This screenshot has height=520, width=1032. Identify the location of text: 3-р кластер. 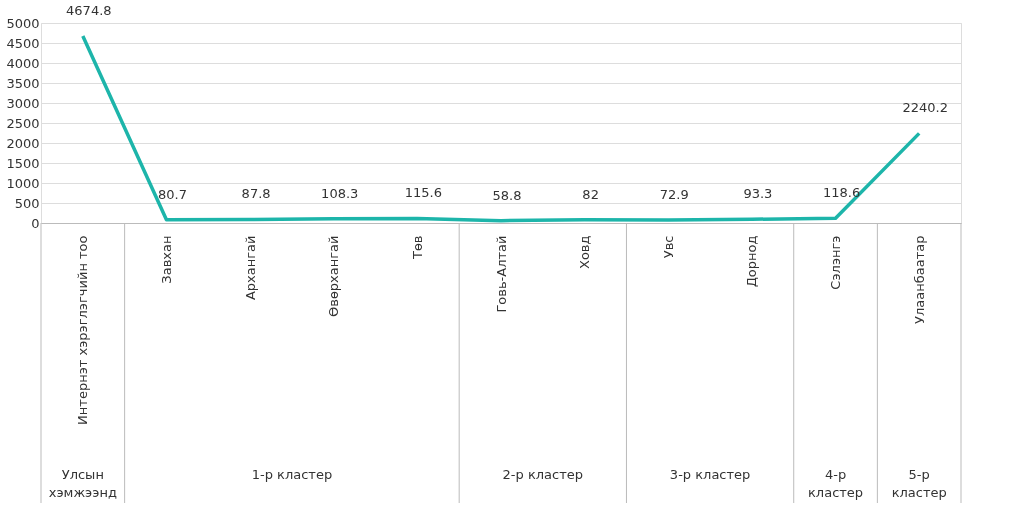
(710, 474).